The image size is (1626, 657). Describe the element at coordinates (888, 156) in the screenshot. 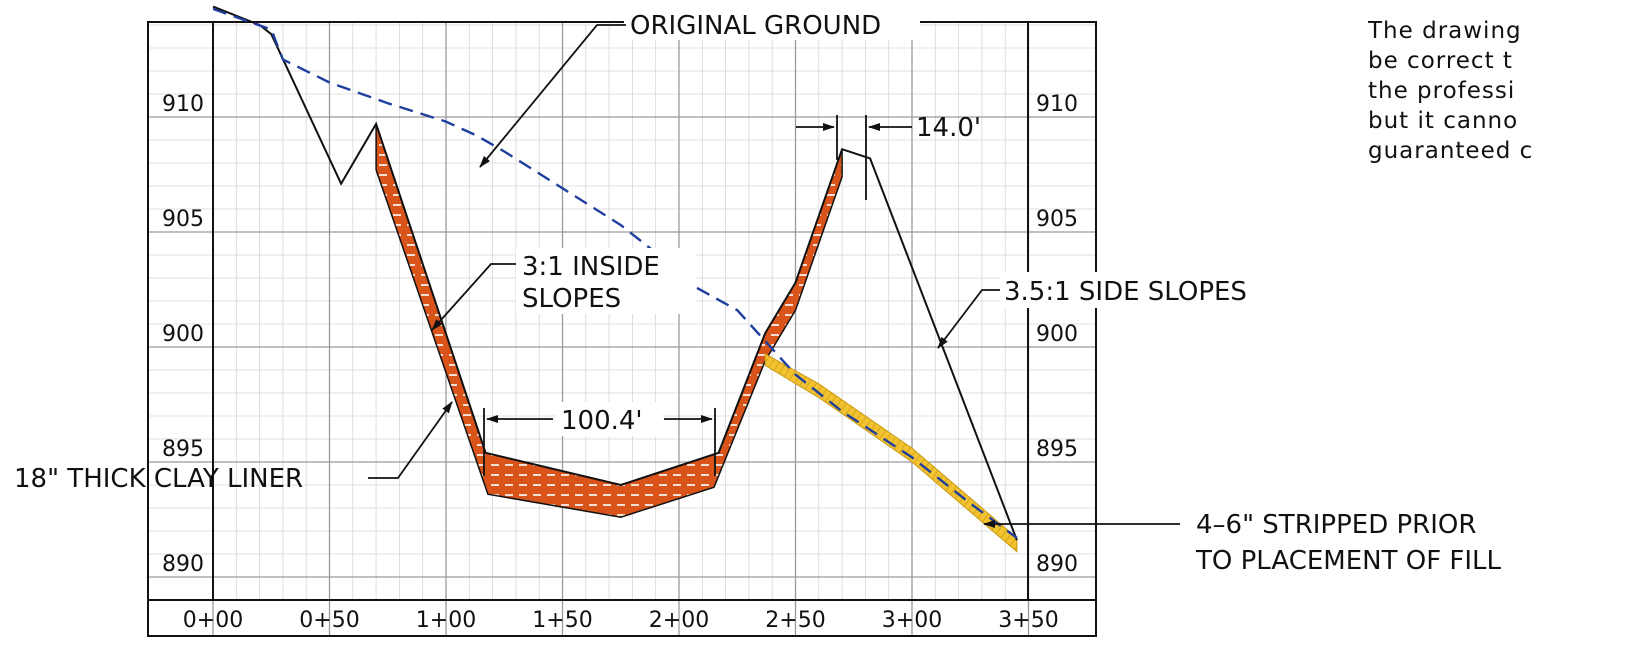

I see `top-width-dimension: 14.0'` at that location.